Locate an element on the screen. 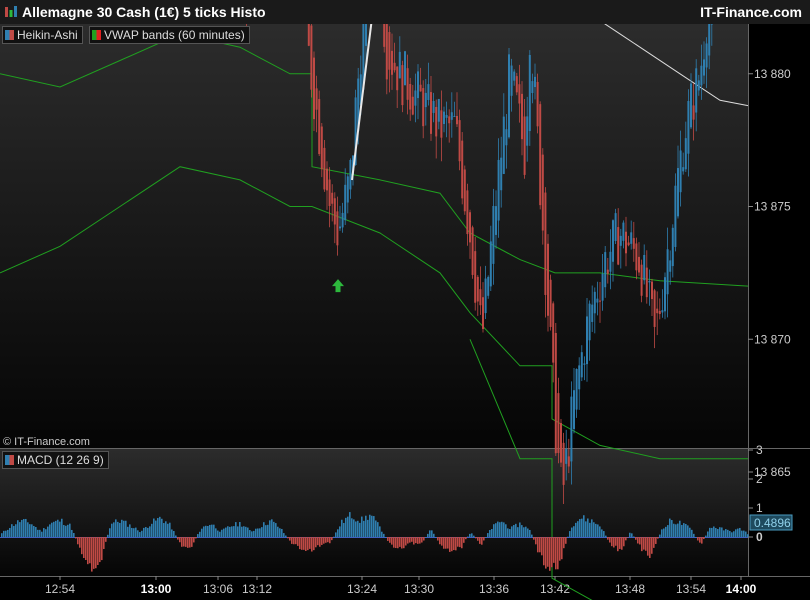 The height and width of the screenshot is (600, 810). legend-vwap-bands: VWAP bands (60 minutes) is located at coordinates (169, 35).